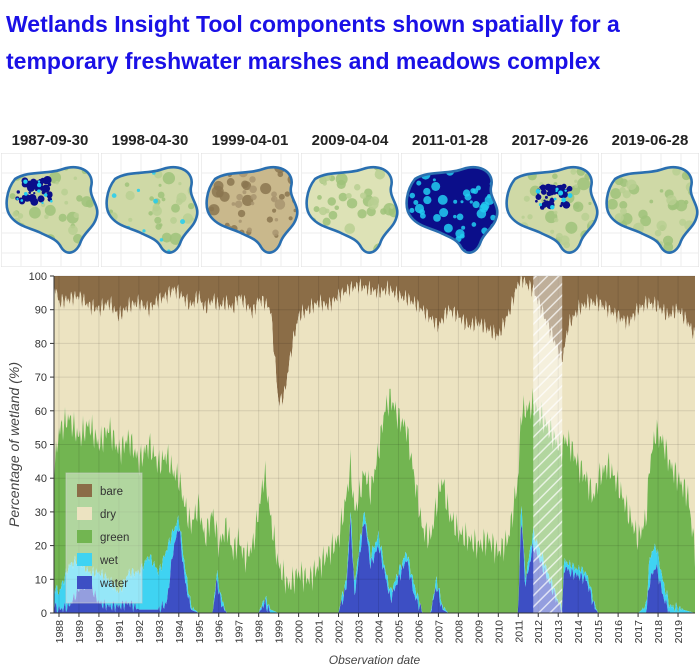  Describe the element at coordinates (180, 632) in the screenshot. I see `x-tick-label: 1994` at that location.